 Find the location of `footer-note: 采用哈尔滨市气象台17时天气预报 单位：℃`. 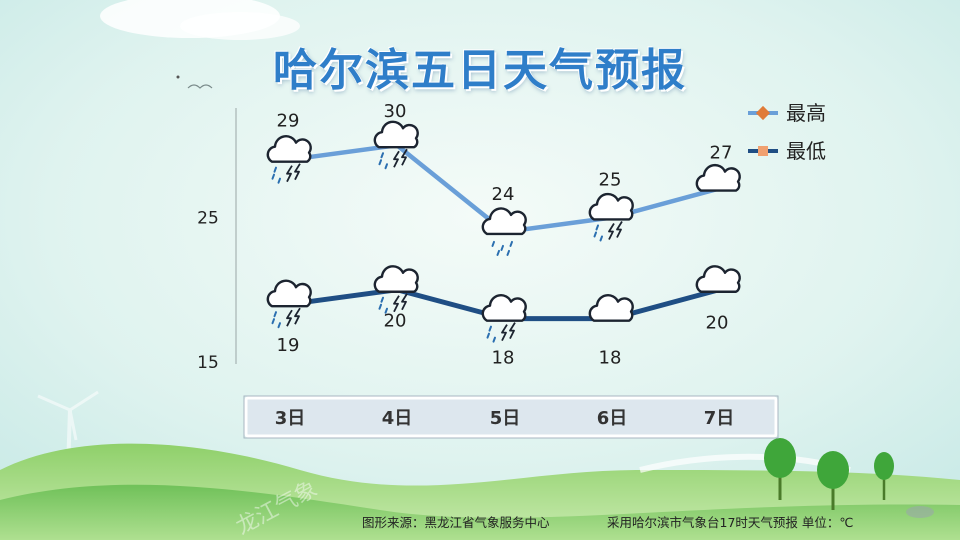

footer-note: 采用哈尔滨市气象台17时天气预报 单位：℃ is located at coordinates (730, 522).